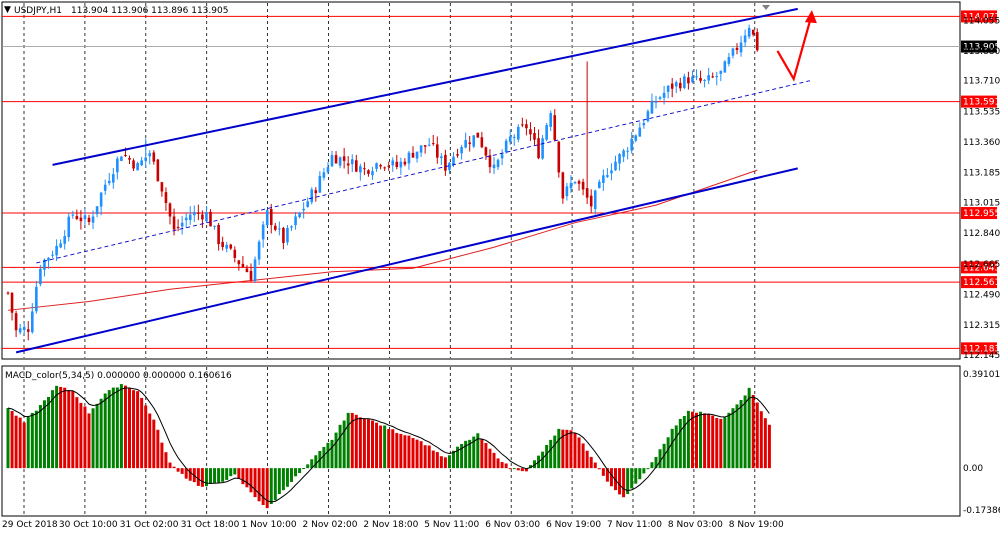 This screenshot has width=1000, height=541. Describe the element at coordinates (634, 525) in the screenshot. I see `x-tick-label: 7 Nov 11:00` at that location.